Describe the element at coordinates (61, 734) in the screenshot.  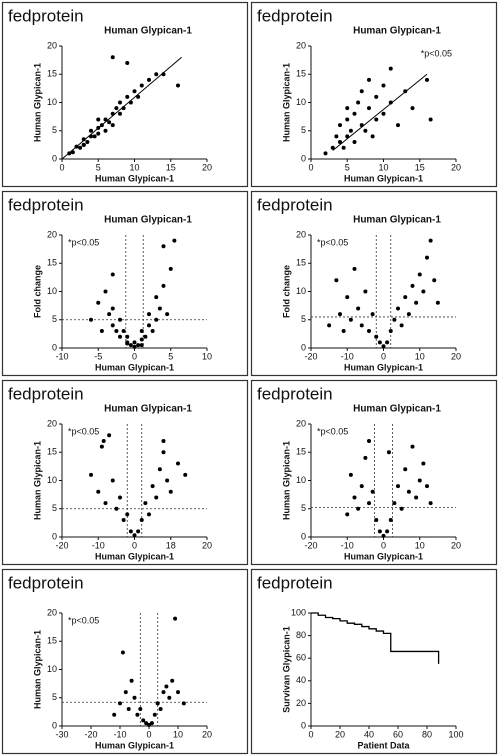
I see `x-tick-label: -30` at that location.